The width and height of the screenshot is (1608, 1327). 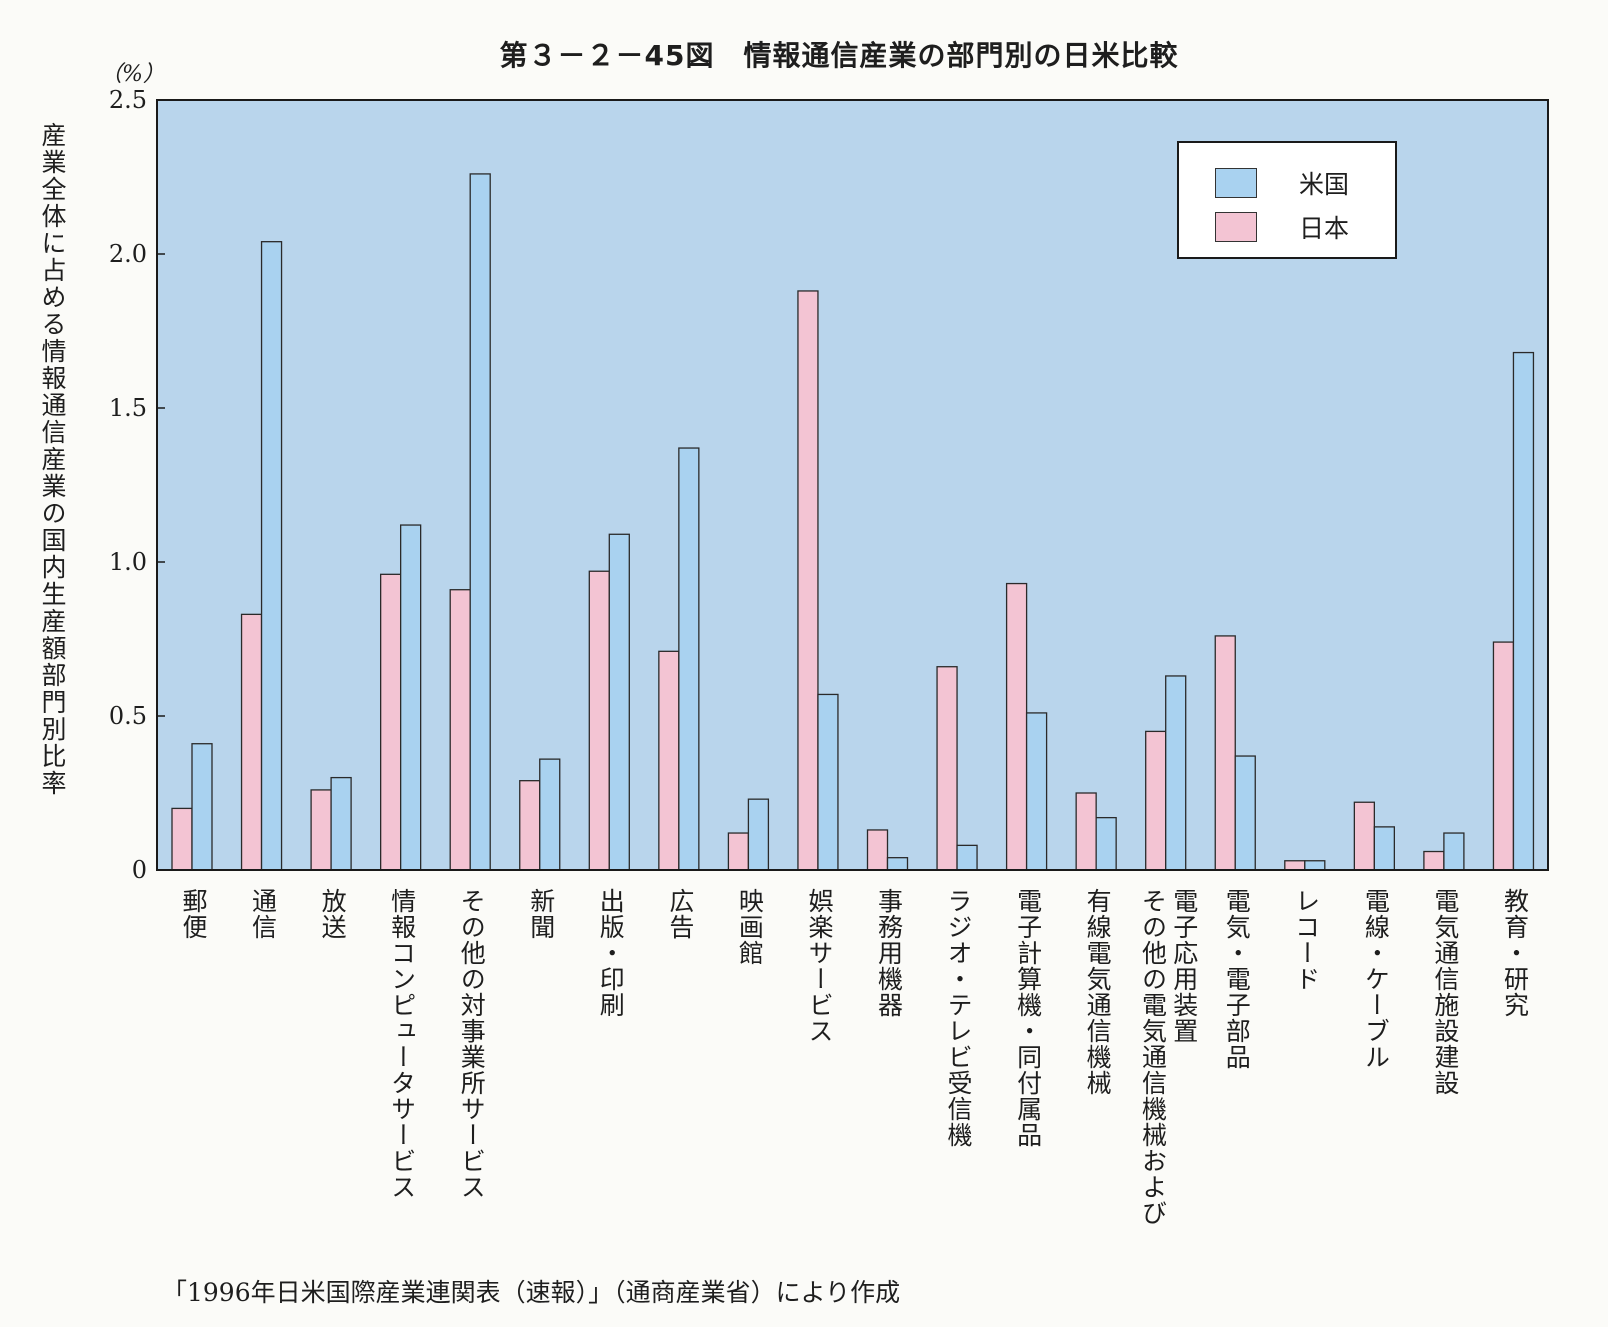 What do you see at coordinates (402, 1044) in the screenshot?
I see `category-label: 情報コンピュータサービス` at bounding box center [402, 1044].